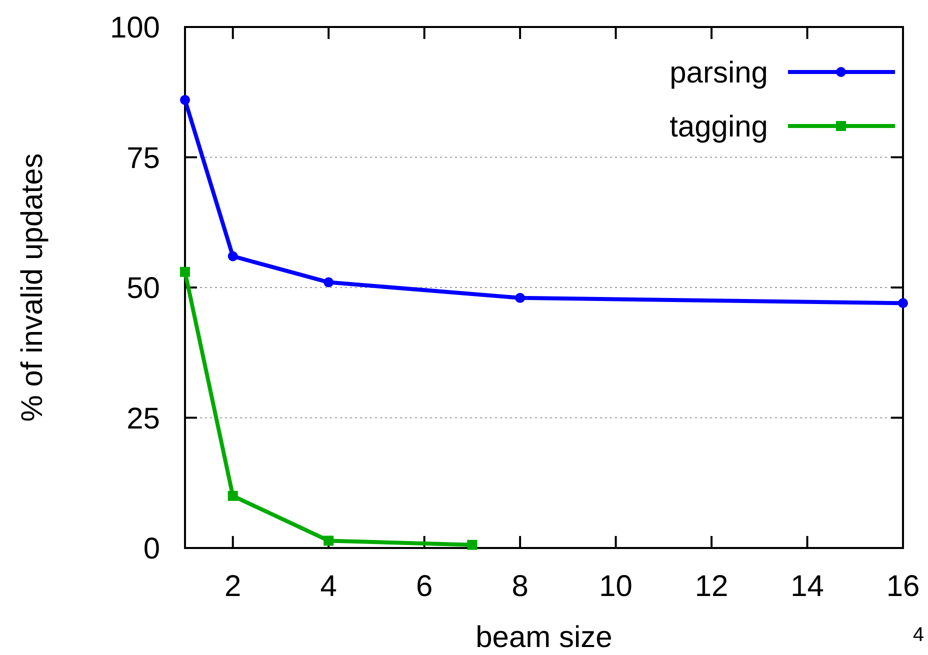  Describe the element at coordinates (143, 419) in the screenshot. I see `y-tick-label: 25` at that location.